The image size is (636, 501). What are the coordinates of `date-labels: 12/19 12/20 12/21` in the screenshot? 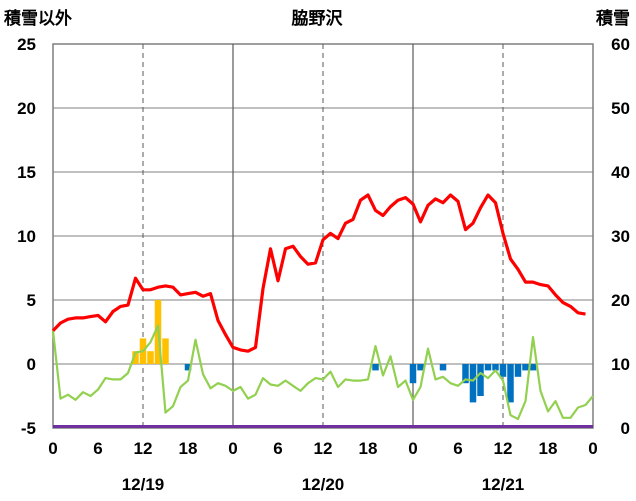 It's located at (323, 484).